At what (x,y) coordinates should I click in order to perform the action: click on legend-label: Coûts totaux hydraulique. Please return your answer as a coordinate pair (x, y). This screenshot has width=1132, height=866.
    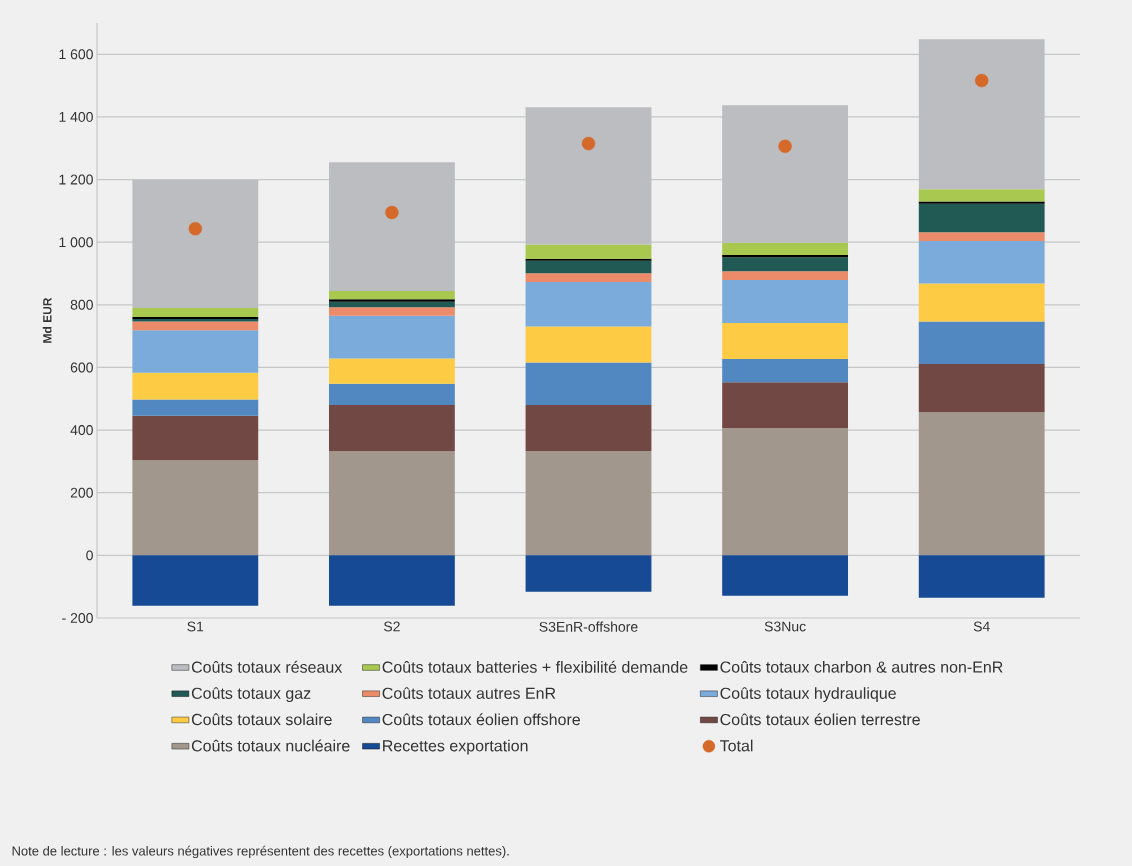
    Looking at the image, I should click on (808, 695).